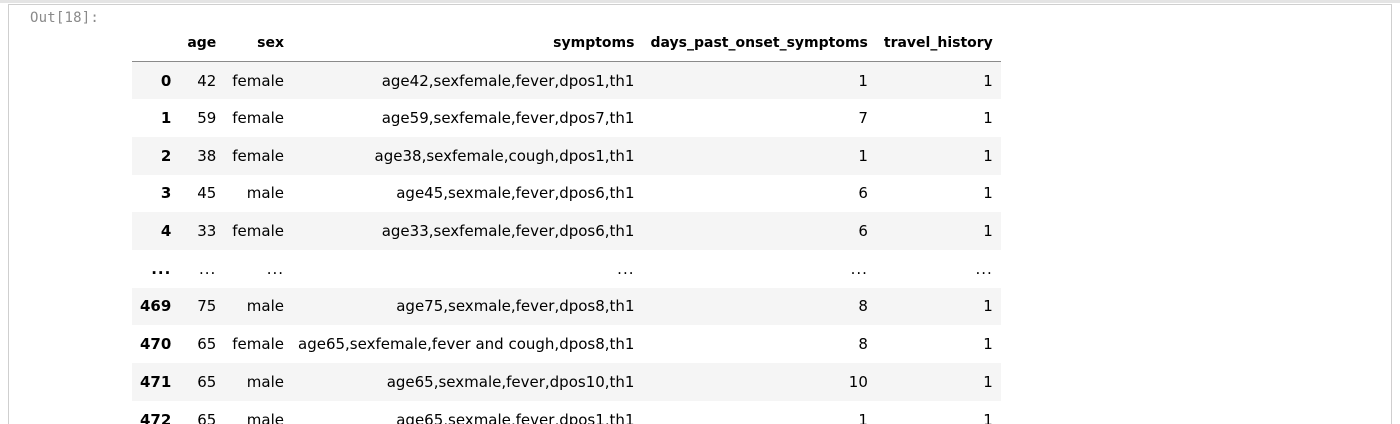 Image resolution: width=1400 pixels, height=424 pixels. What do you see at coordinates (207, 155) in the screenshot?
I see `cell-age: 38` at bounding box center [207, 155].